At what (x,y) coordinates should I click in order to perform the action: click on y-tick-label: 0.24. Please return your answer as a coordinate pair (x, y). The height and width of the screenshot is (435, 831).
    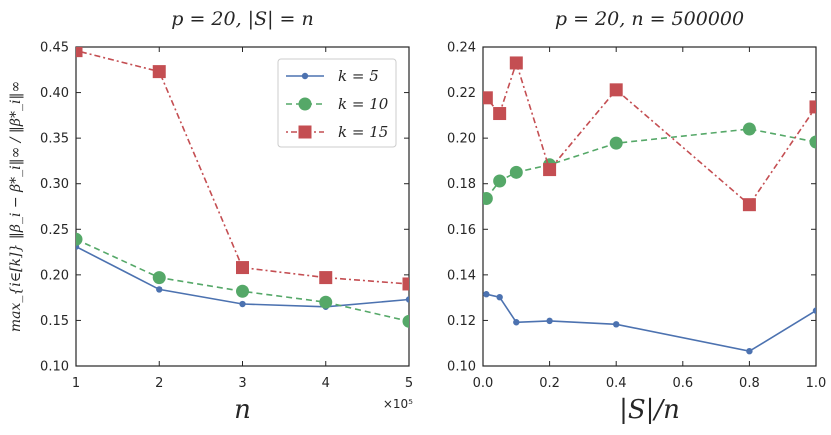
    Looking at the image, I should click on (461, 48).